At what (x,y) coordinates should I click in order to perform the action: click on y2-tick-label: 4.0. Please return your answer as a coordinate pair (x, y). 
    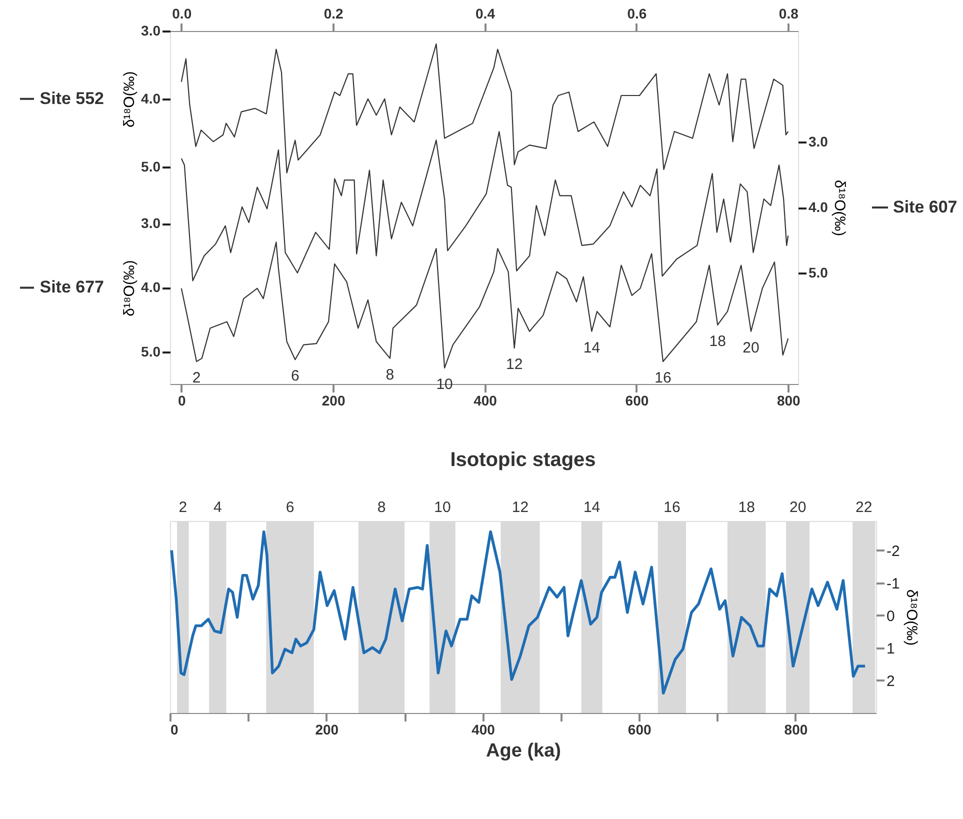
    Looking at the image, I should click on (818, 207).